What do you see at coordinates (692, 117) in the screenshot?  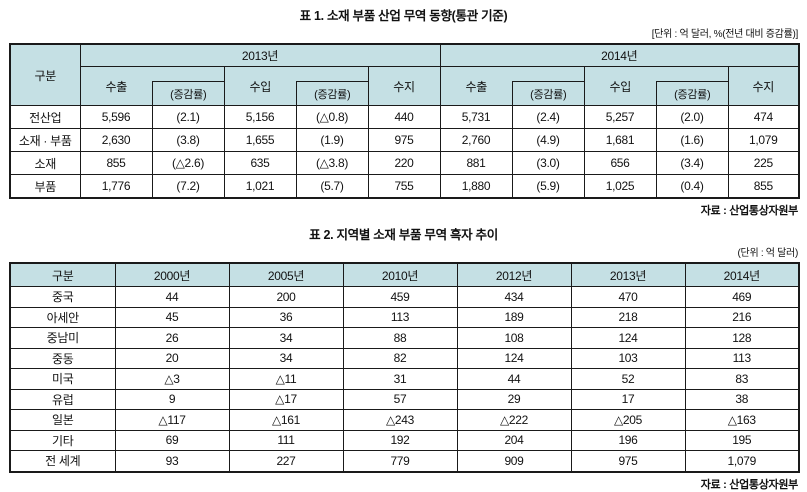 I see `data-cell: (2.0)` at bounding box center [692, 117].